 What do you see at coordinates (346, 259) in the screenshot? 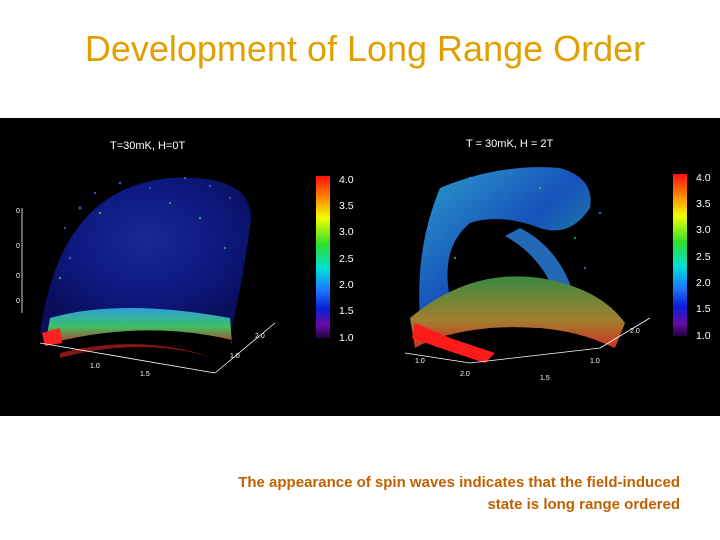
I see `left-colorbar-tick: 2.5` at bounding box center [346, 259].